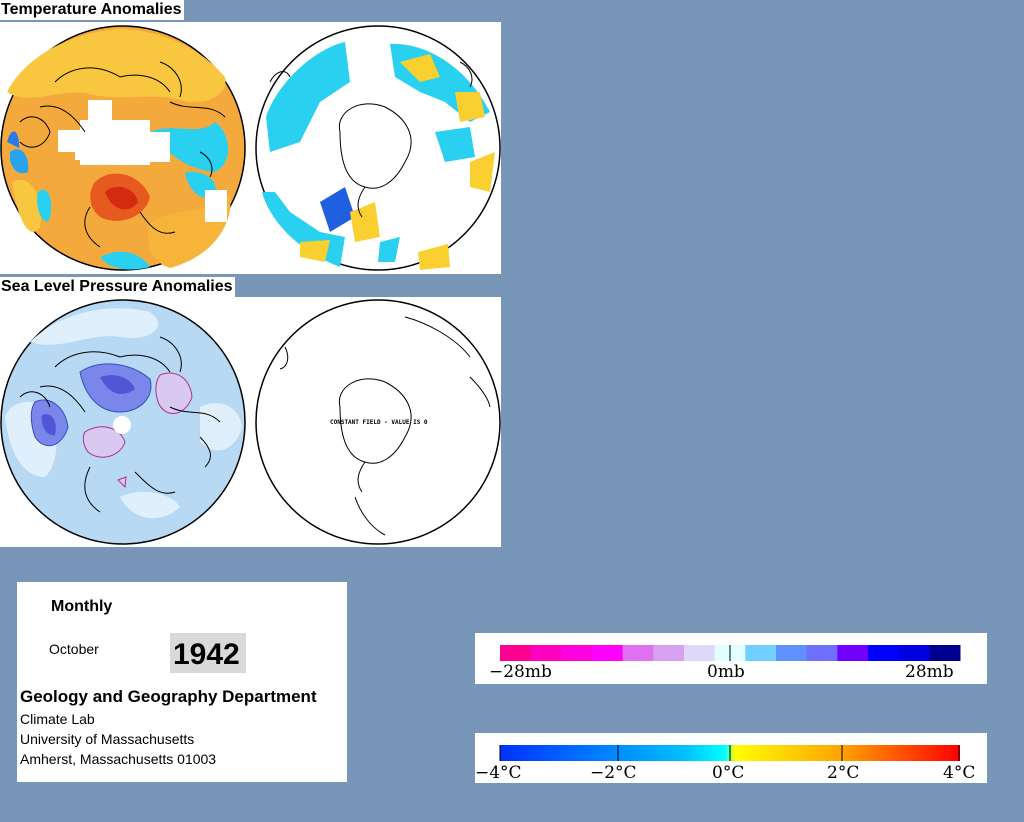  Describe the element at coordinates (250, 422) in the screenshot. I see `pressure-map-panel: CONSTANT FIELD - VALUE IS 0` at that location.